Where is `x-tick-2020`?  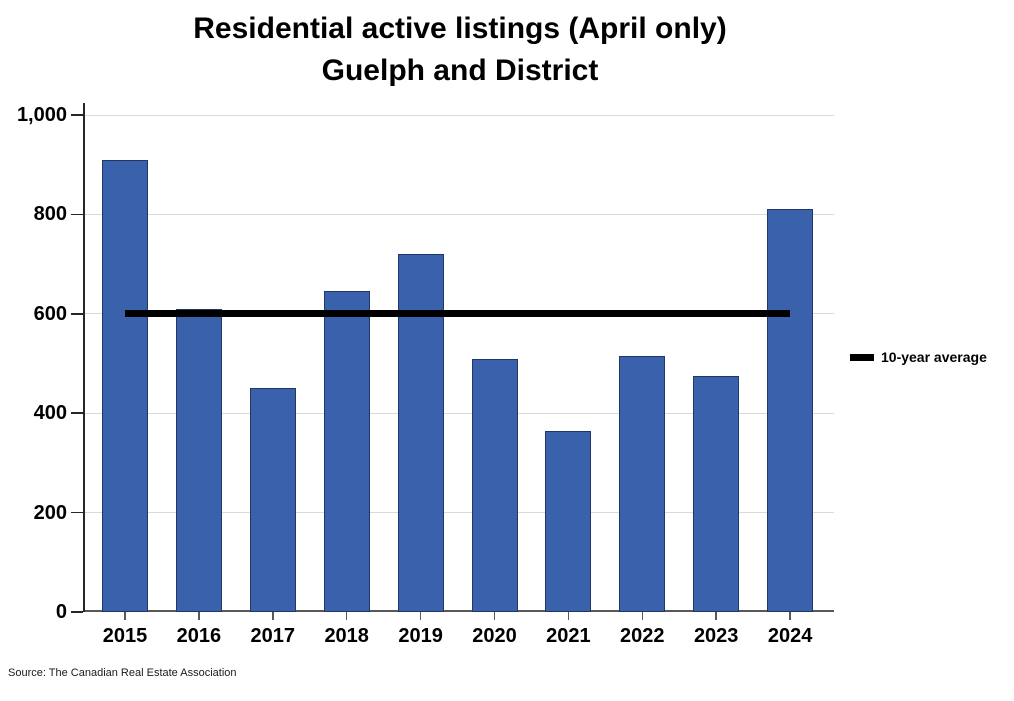
x-tick-2020 is located at coordinates (494, 616).